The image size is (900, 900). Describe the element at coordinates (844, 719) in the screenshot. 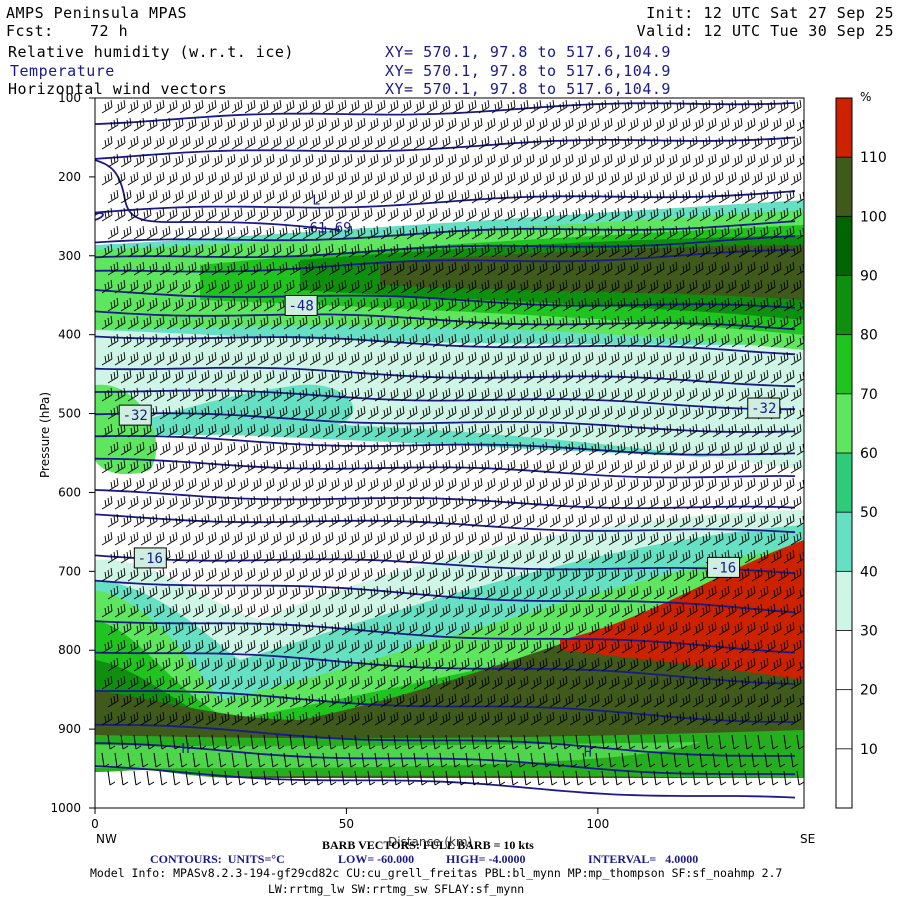

I see `colorbar-segment` at that location.